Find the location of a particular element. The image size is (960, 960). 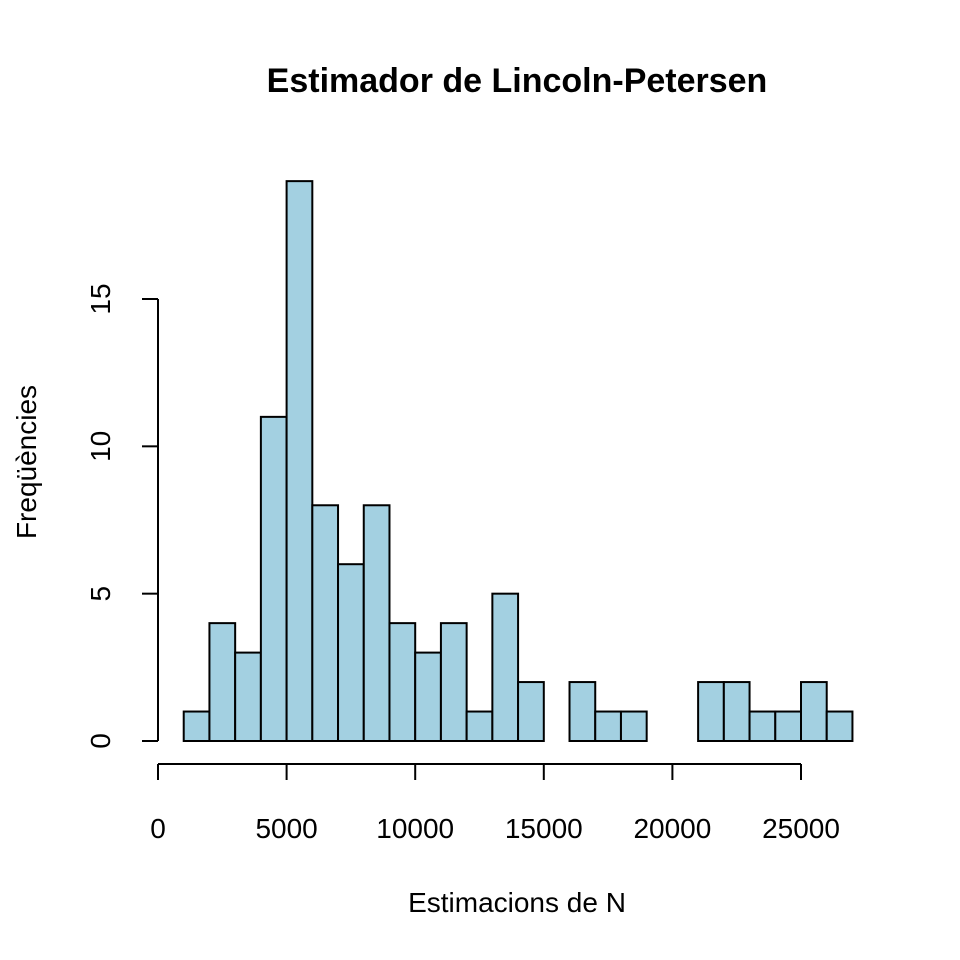

y-axis: 0 5 10 15 is located at coordinates (122, 516).